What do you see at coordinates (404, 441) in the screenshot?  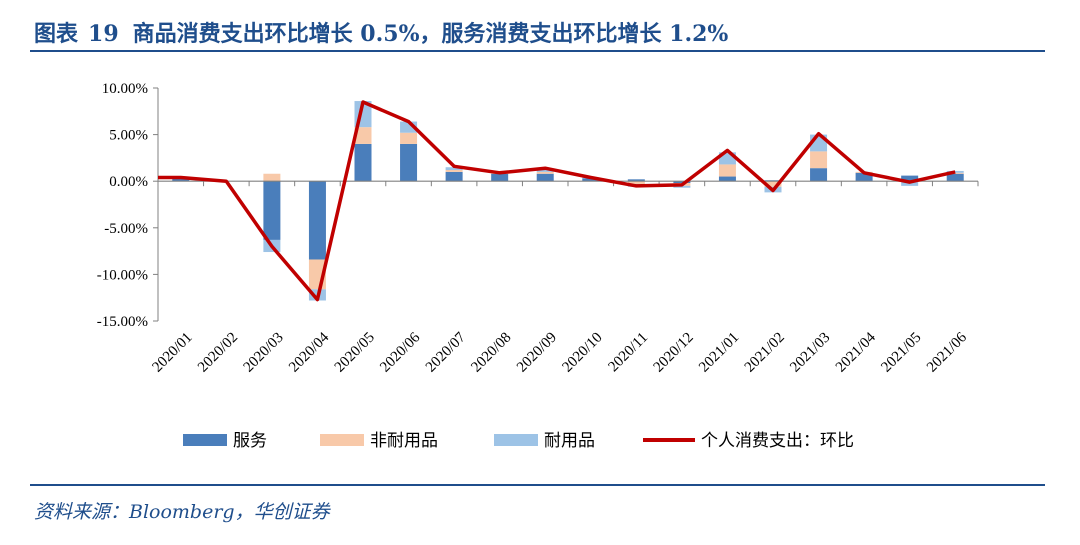 I see `legend-label: 非耐用品` at bounding box center [404, 441].